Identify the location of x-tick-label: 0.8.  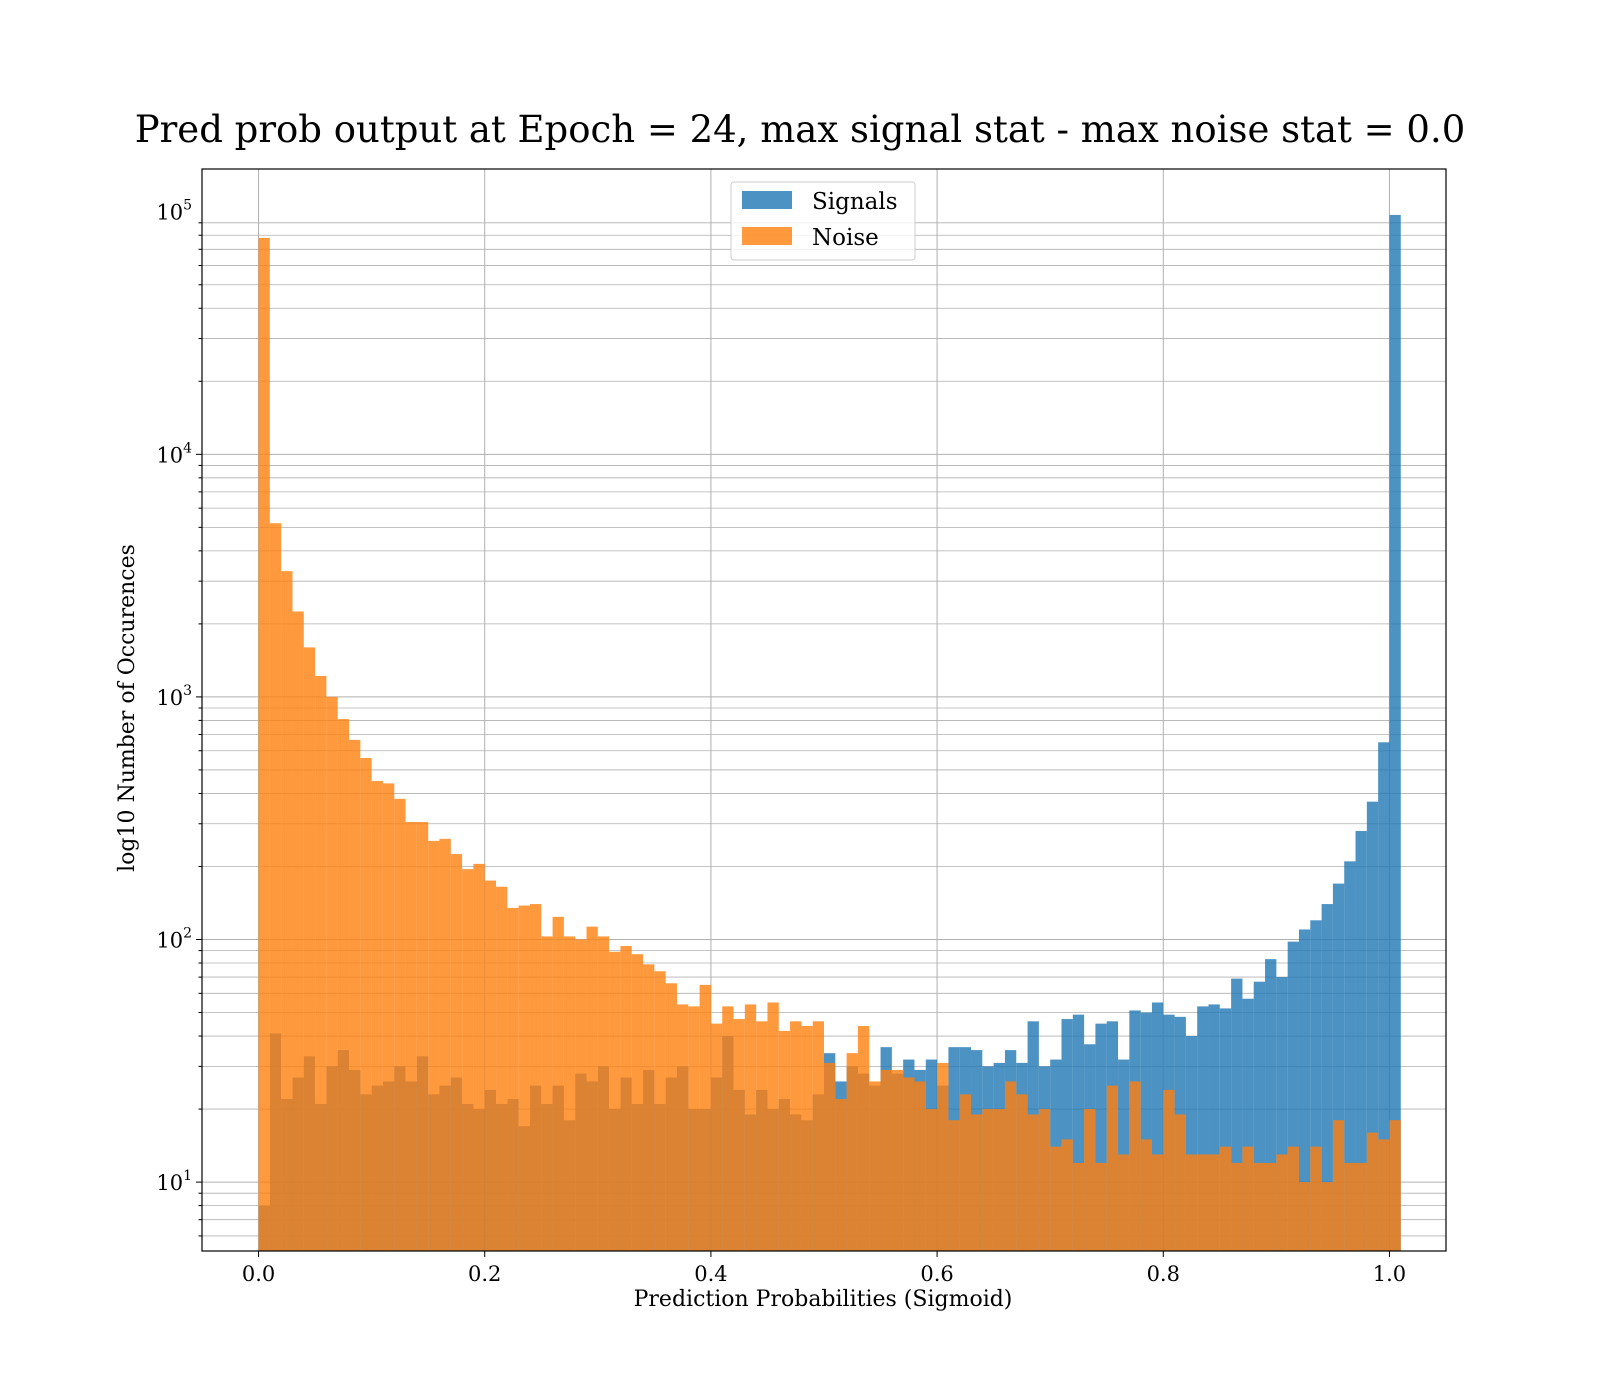
(1163, 1274).